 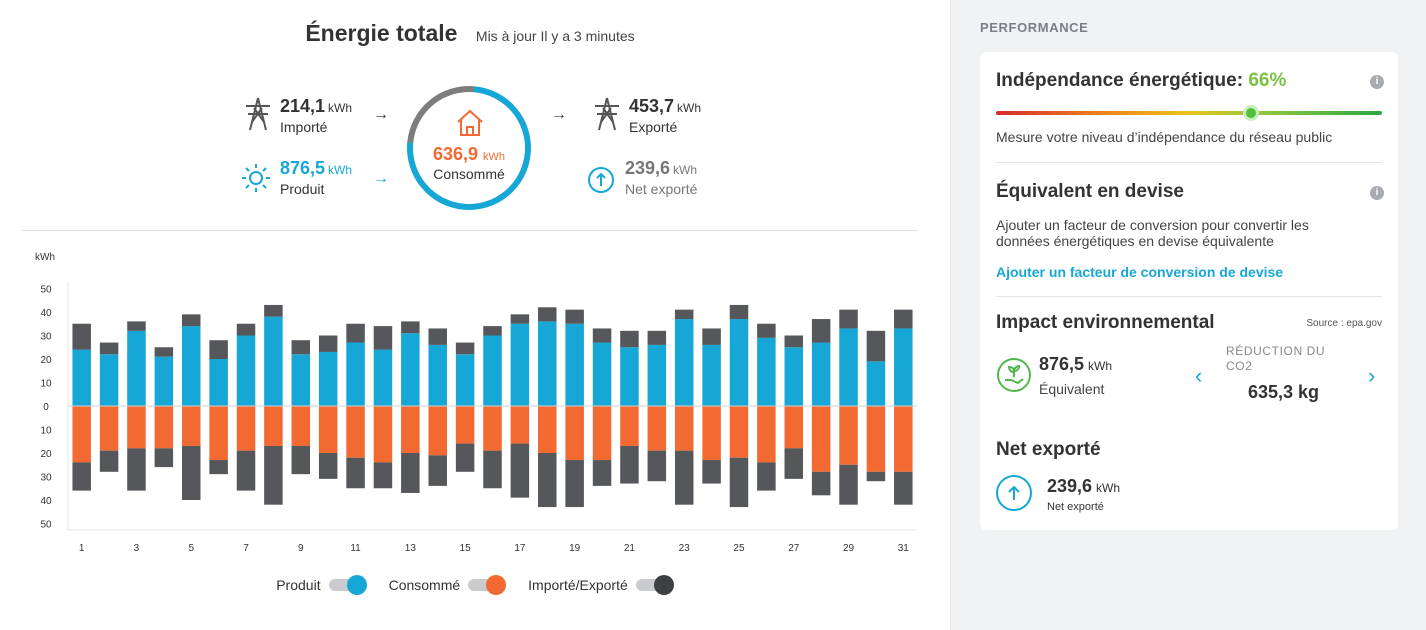 I want to click on produced-toggle, so click(x=347, y=585).